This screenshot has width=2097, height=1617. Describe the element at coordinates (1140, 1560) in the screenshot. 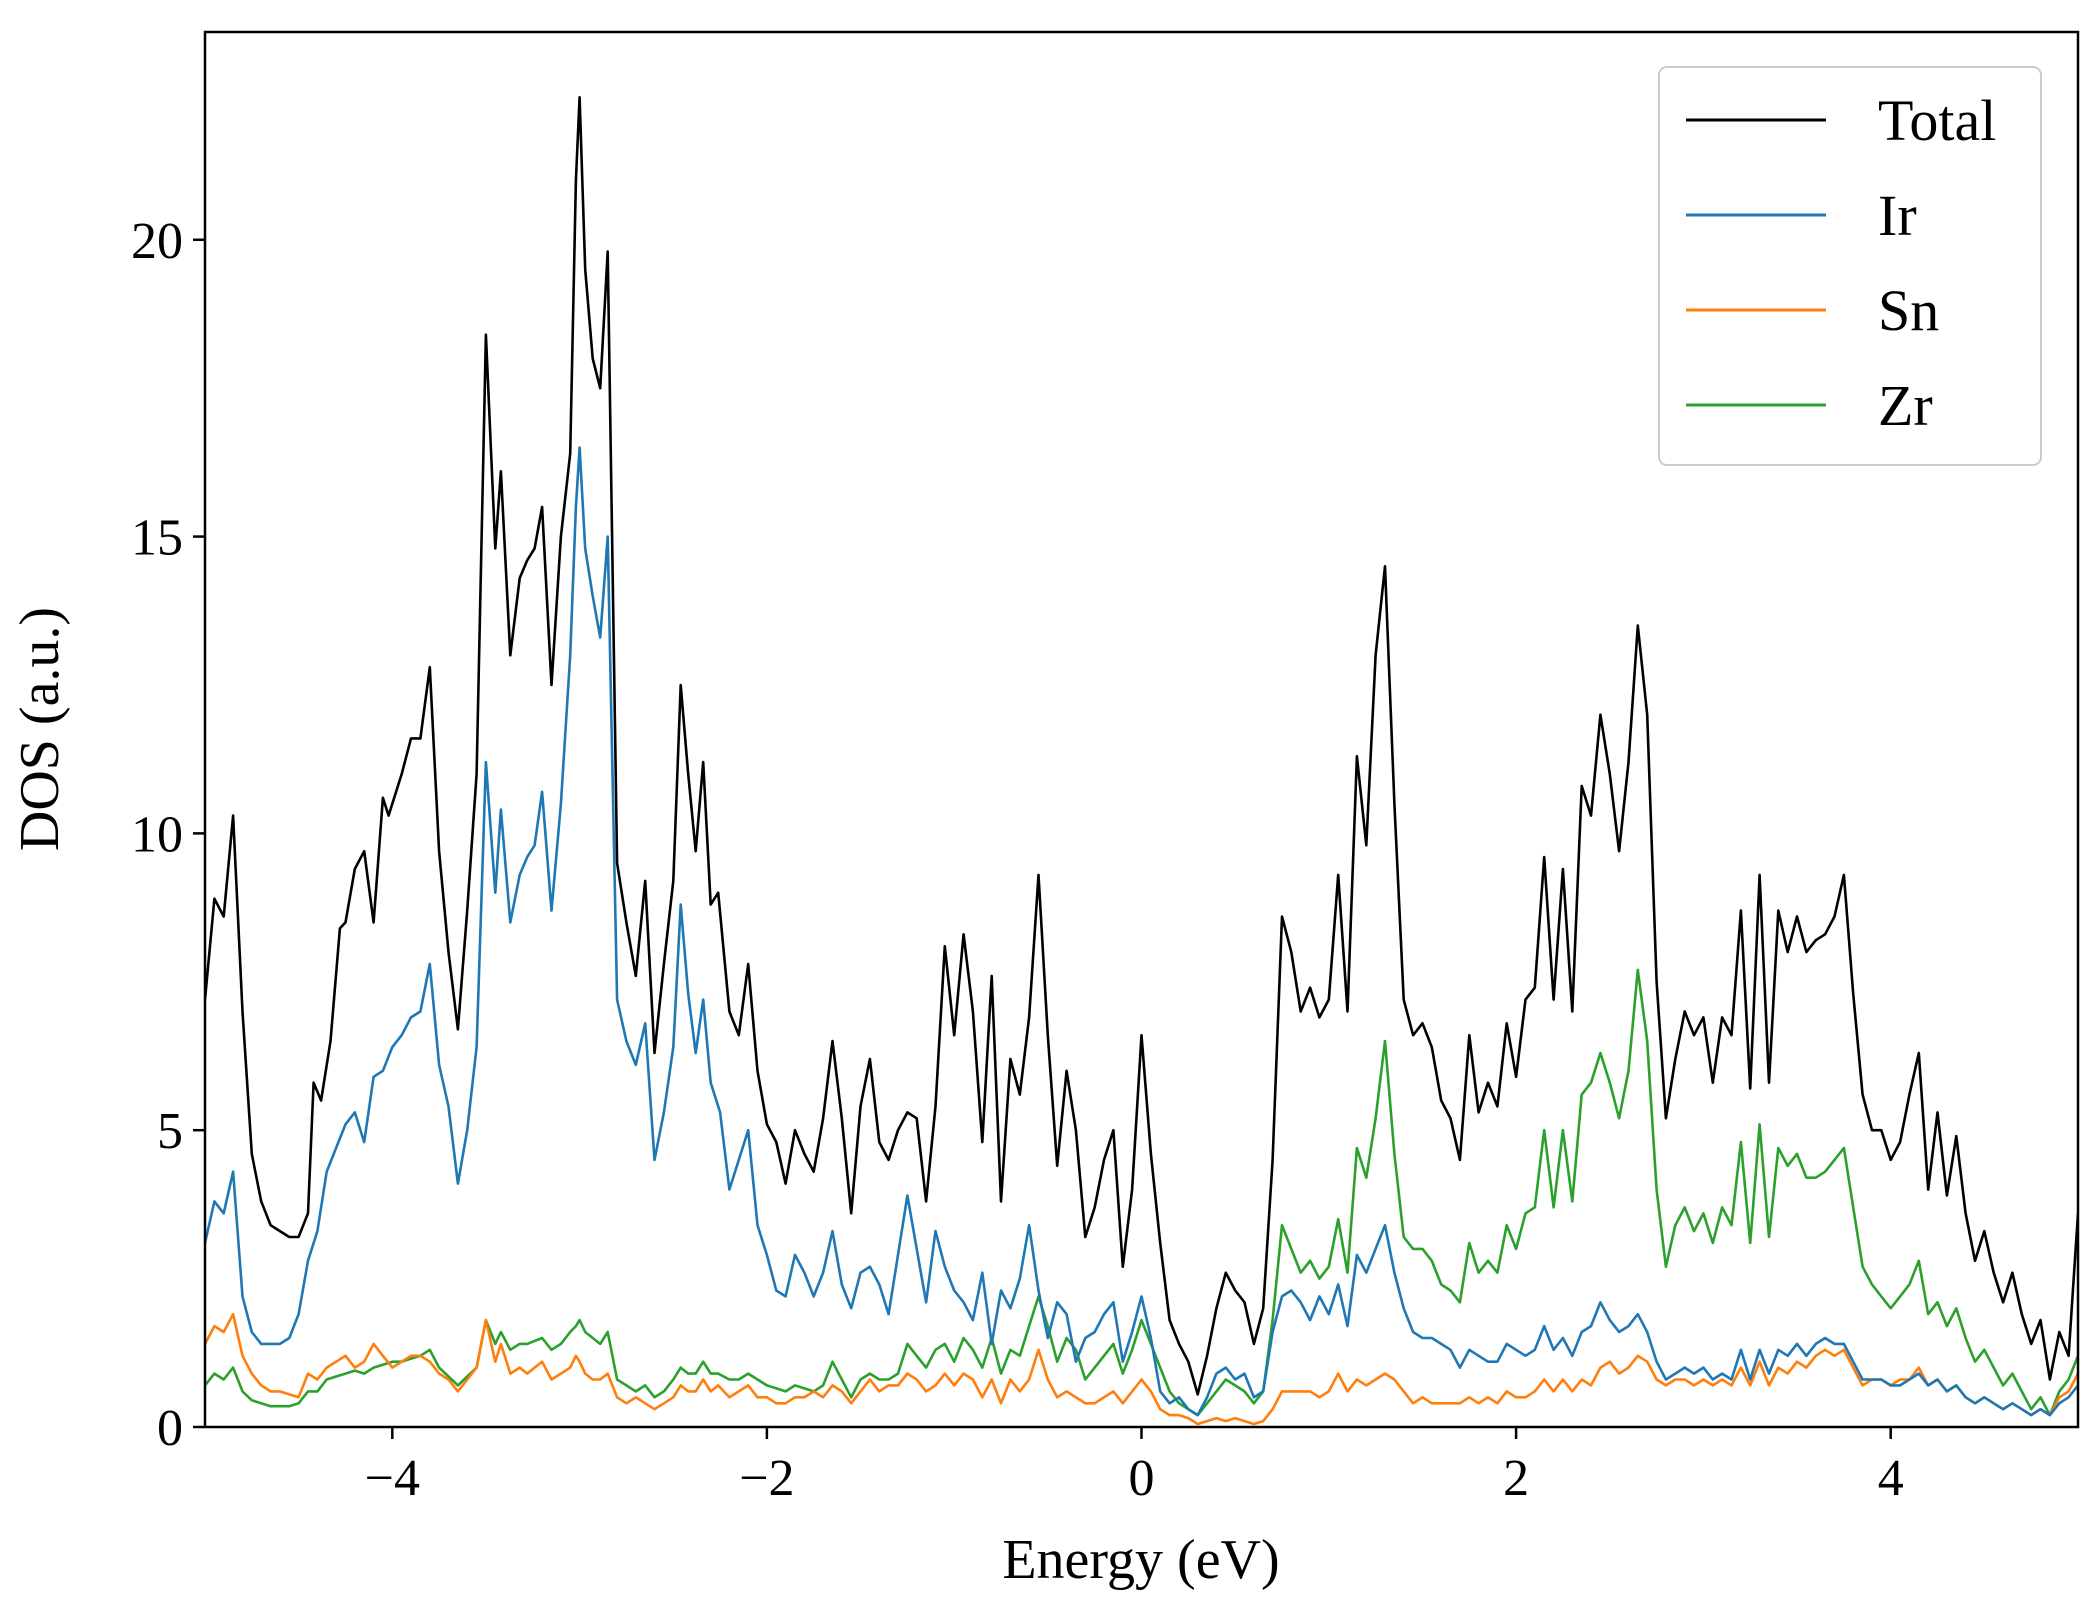

I see `x-axis-label: Energy (eV)` at that location.